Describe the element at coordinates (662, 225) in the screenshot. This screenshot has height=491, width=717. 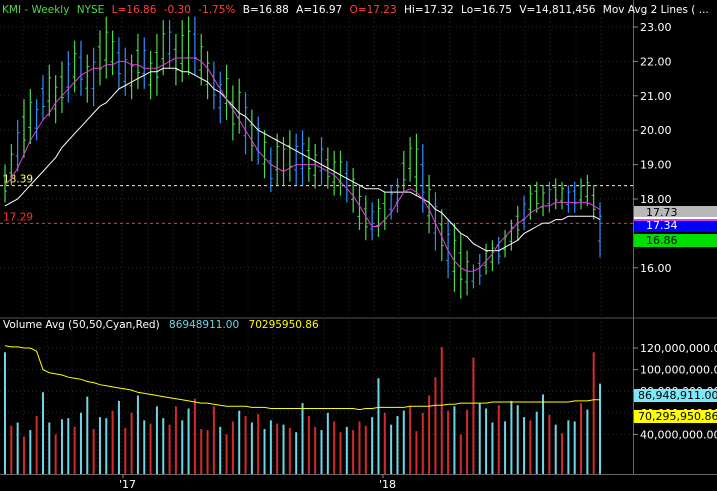
I see `price-badge-label: 17.34` at that location.